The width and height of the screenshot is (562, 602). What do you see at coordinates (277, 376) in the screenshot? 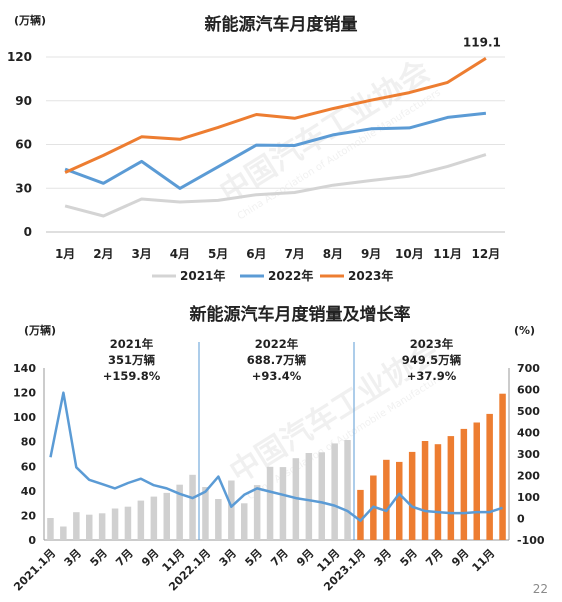
I see `year-growth: +93.4%` at bounding box center [277, 376].